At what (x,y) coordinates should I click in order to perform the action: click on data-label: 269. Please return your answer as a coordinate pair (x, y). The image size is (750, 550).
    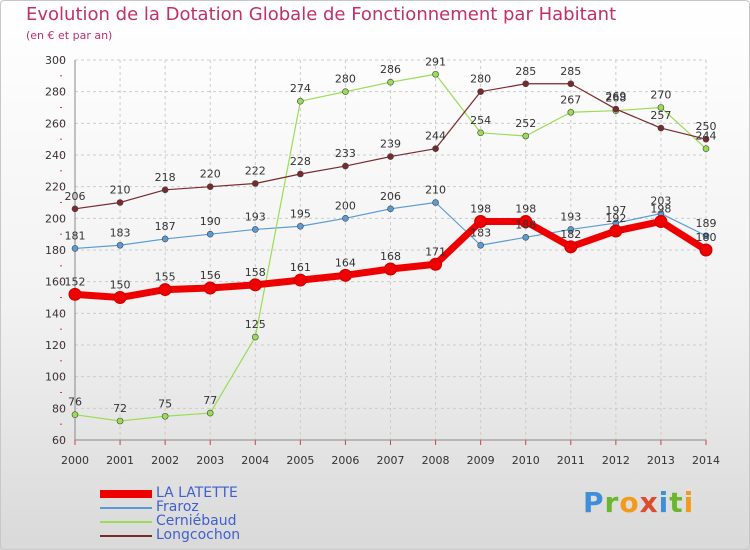
    Looking at the image, I should click on (615, 96).